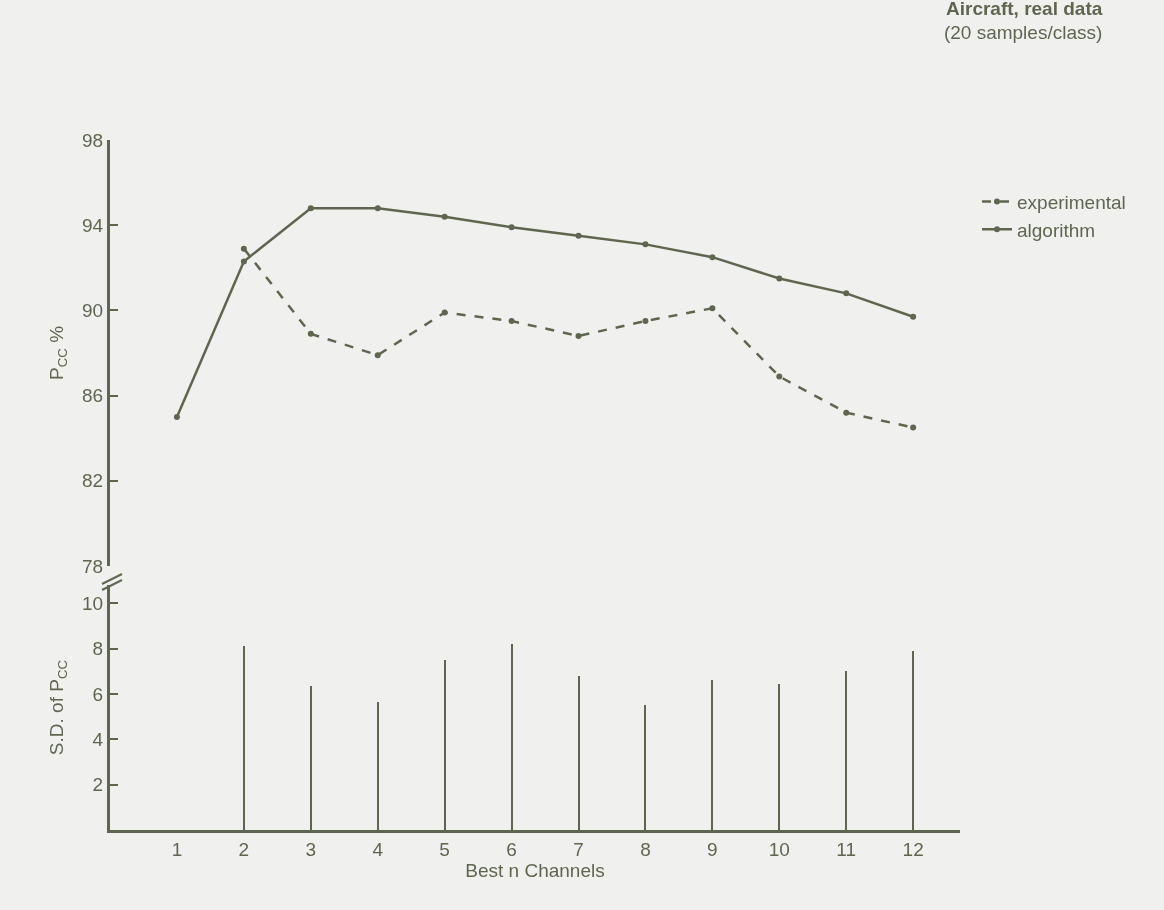 The width and height of the screenshot is (1164, 910). What do you see at coordinates (93, 311) in the screenshot?
I see `y-tick-label: 90` at bounding box center [93, 311].